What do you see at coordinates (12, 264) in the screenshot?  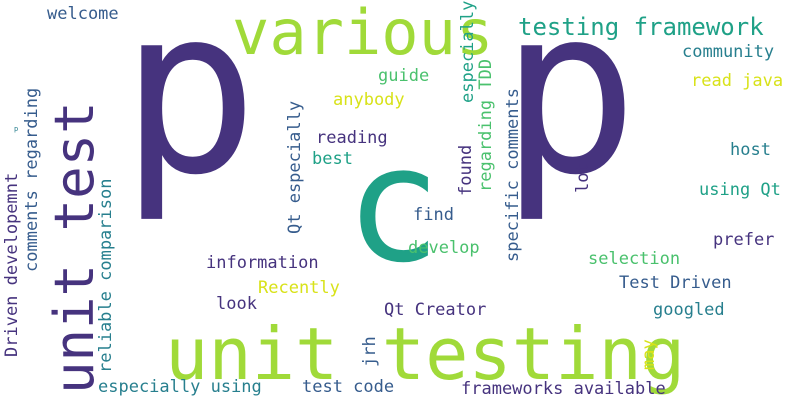 I see `word-driven-developemnt: Driven developemnt` at bounding box center [12, 264].